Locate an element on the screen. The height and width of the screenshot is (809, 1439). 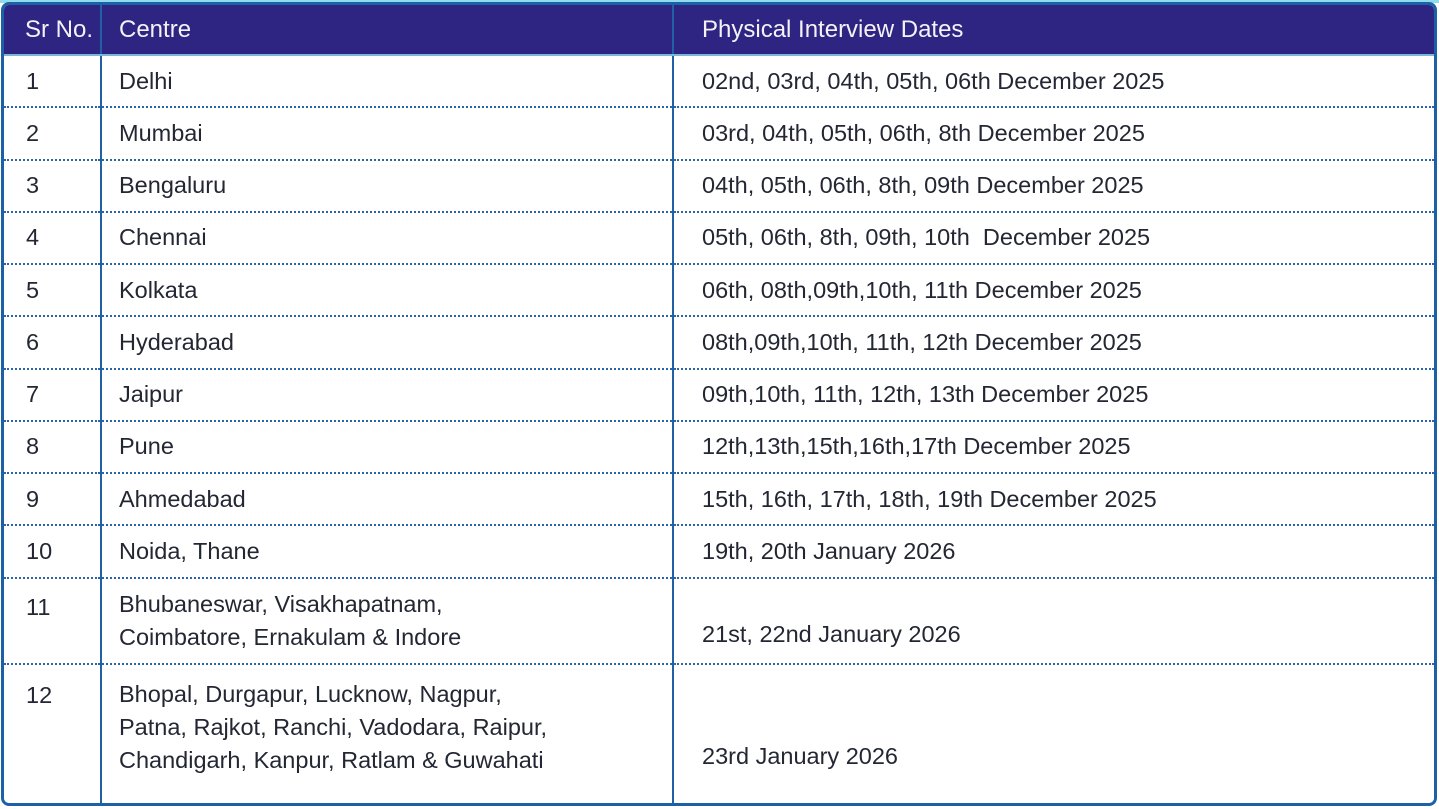
sr-no-cell: 6 is located at coordinates (52, 343).